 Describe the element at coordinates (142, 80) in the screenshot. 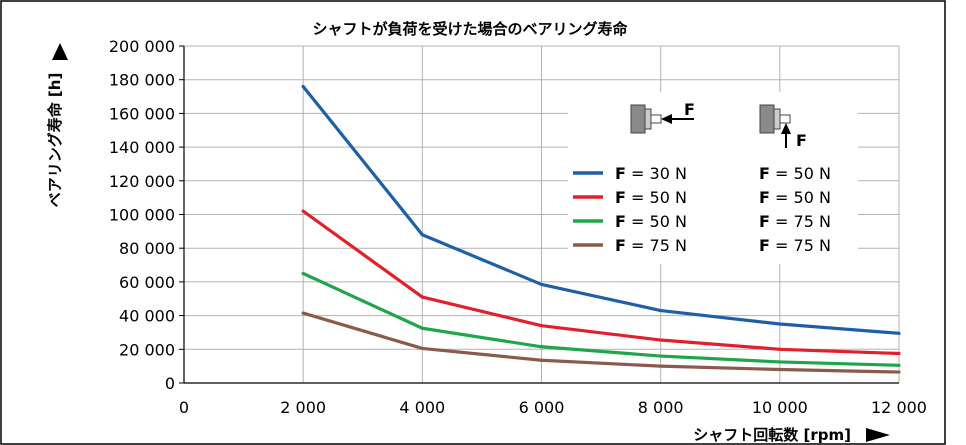

I see `y-tick-label: 180 000` at that location.